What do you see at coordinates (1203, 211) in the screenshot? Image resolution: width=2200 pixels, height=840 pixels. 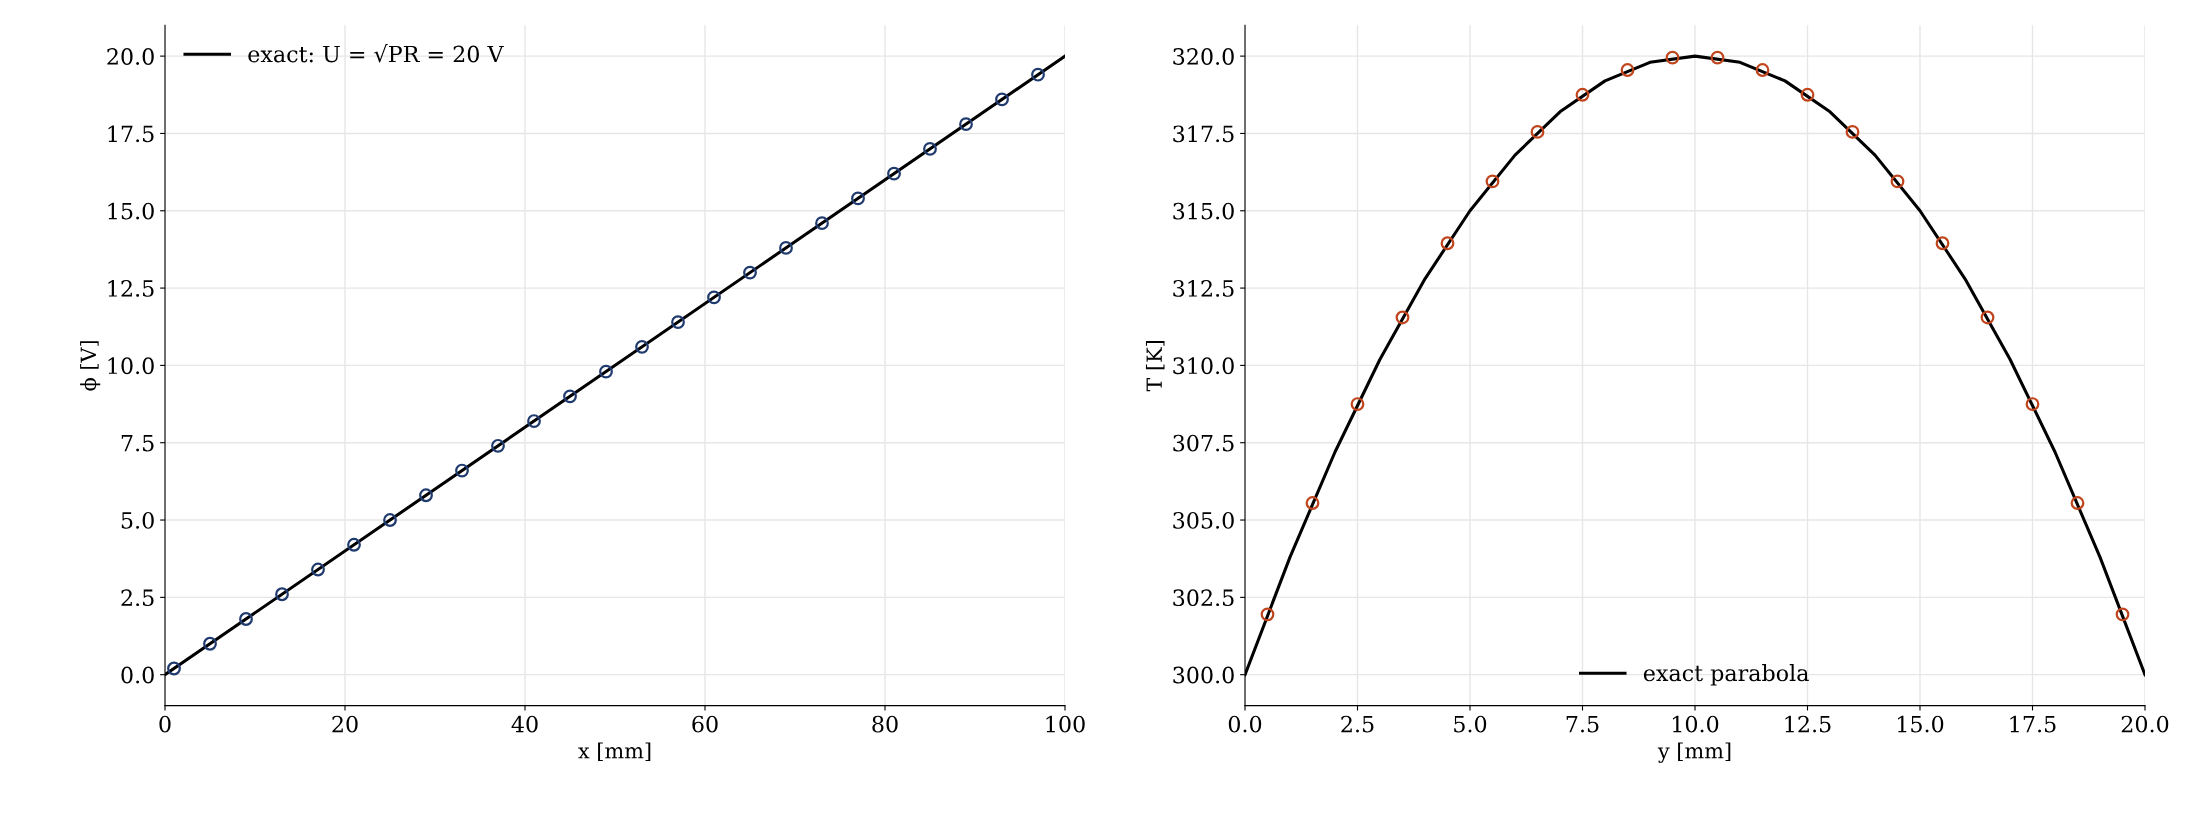 I see `y-tick-label: 315.0` at bounding box center [1203, 211].